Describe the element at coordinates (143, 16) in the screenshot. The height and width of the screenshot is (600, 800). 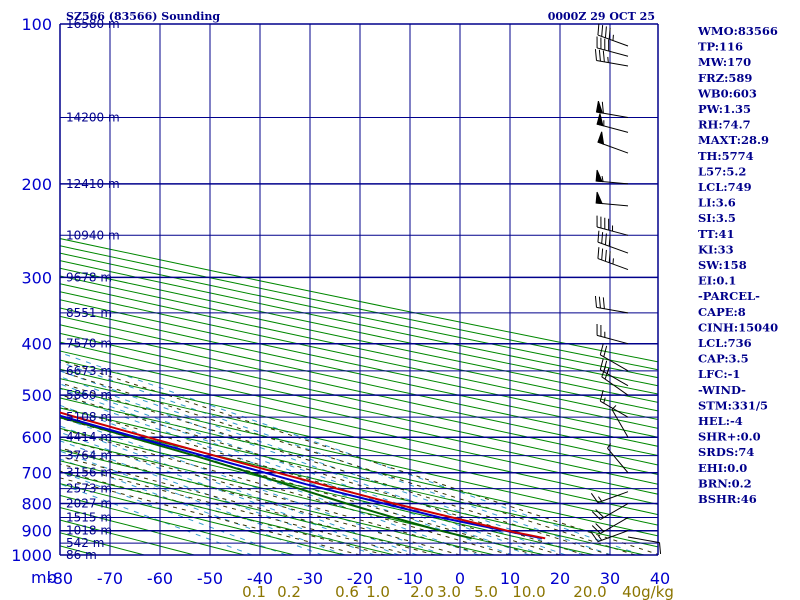
I see `chart-title: SZ566 (83566) Sounding` at that location.